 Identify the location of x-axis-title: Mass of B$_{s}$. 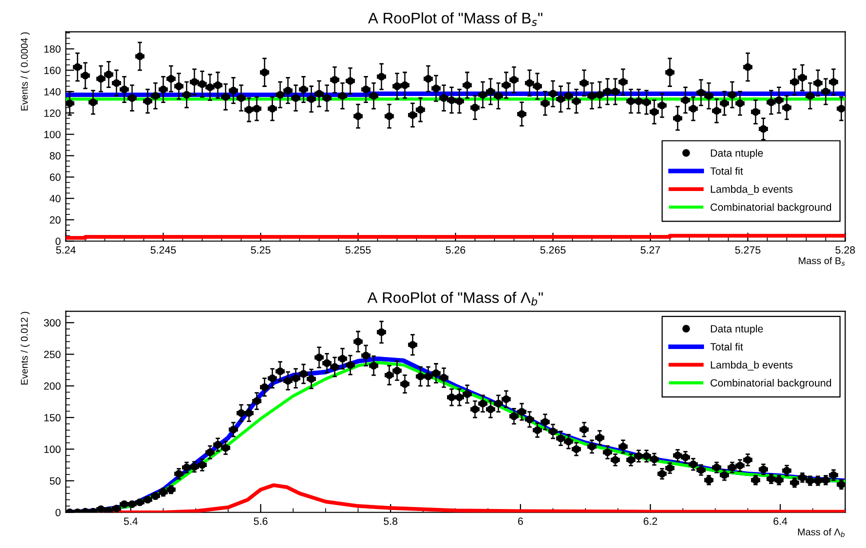
(821, 261).